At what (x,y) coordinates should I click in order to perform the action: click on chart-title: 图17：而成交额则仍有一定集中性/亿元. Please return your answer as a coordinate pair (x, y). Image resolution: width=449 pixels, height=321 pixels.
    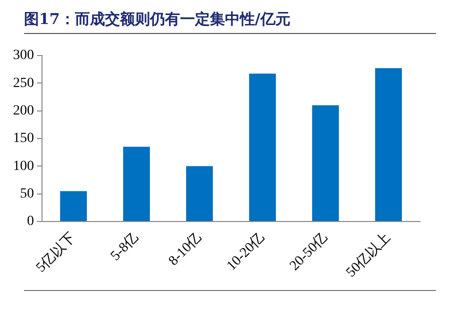
    Looking at the image, I should click on (230, 22).